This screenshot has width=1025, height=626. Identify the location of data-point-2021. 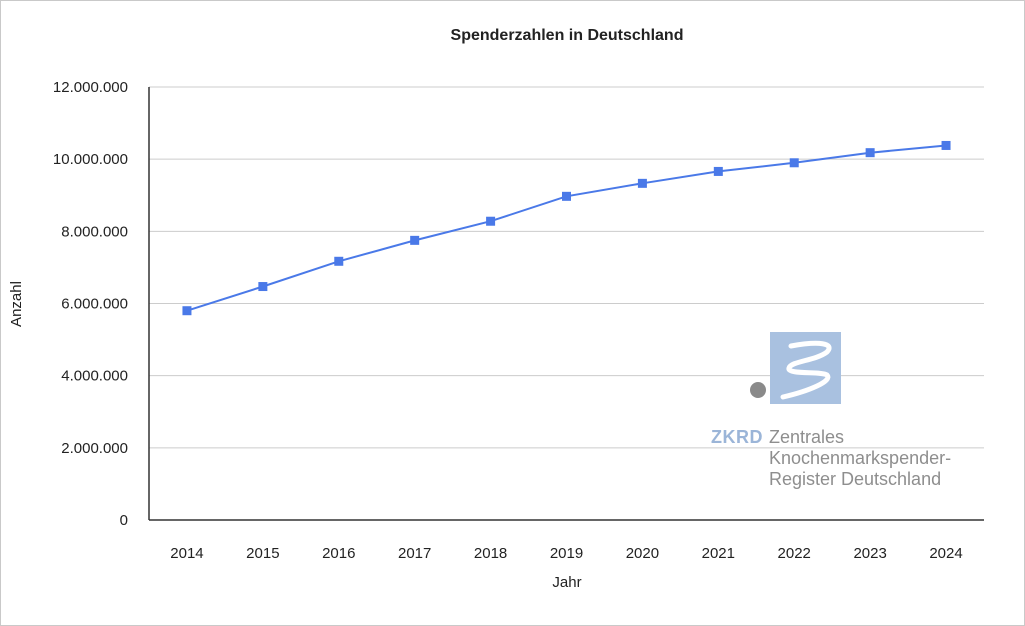
(718, 171).